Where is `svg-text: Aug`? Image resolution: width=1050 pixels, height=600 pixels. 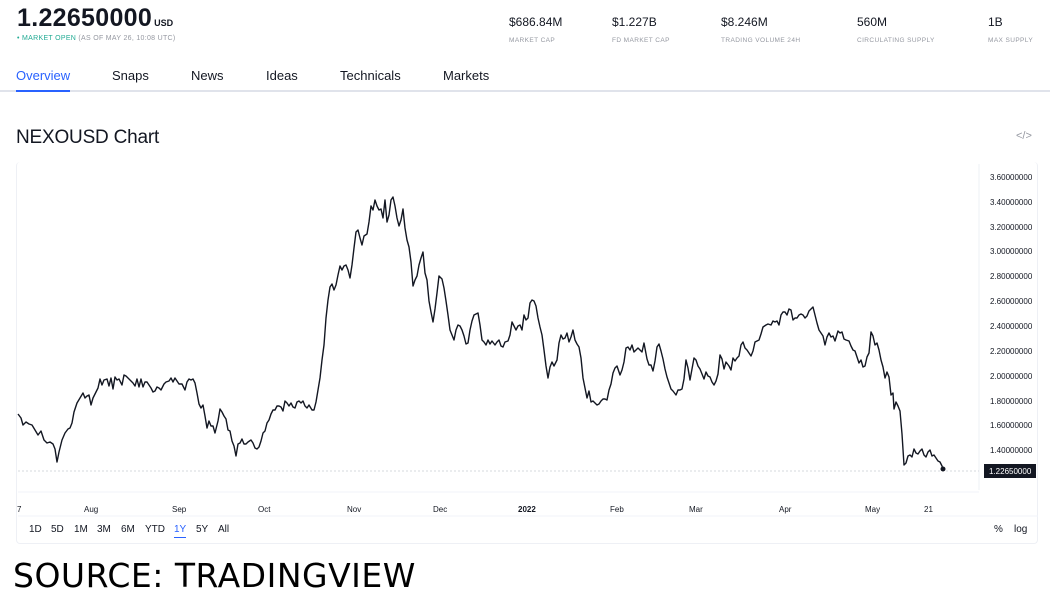 svg-text: Aug is located at coordinates (91, 509).